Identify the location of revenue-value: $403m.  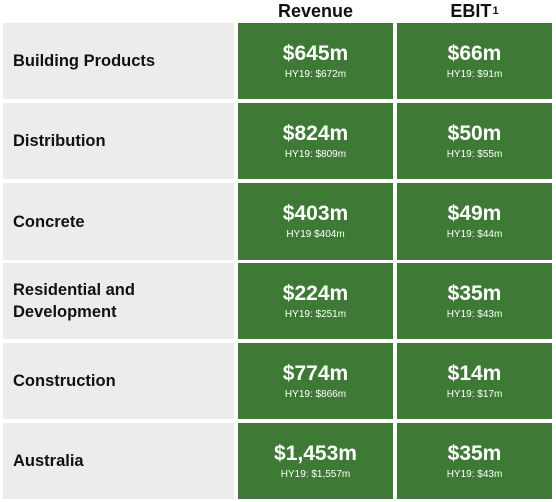
(315, 213).